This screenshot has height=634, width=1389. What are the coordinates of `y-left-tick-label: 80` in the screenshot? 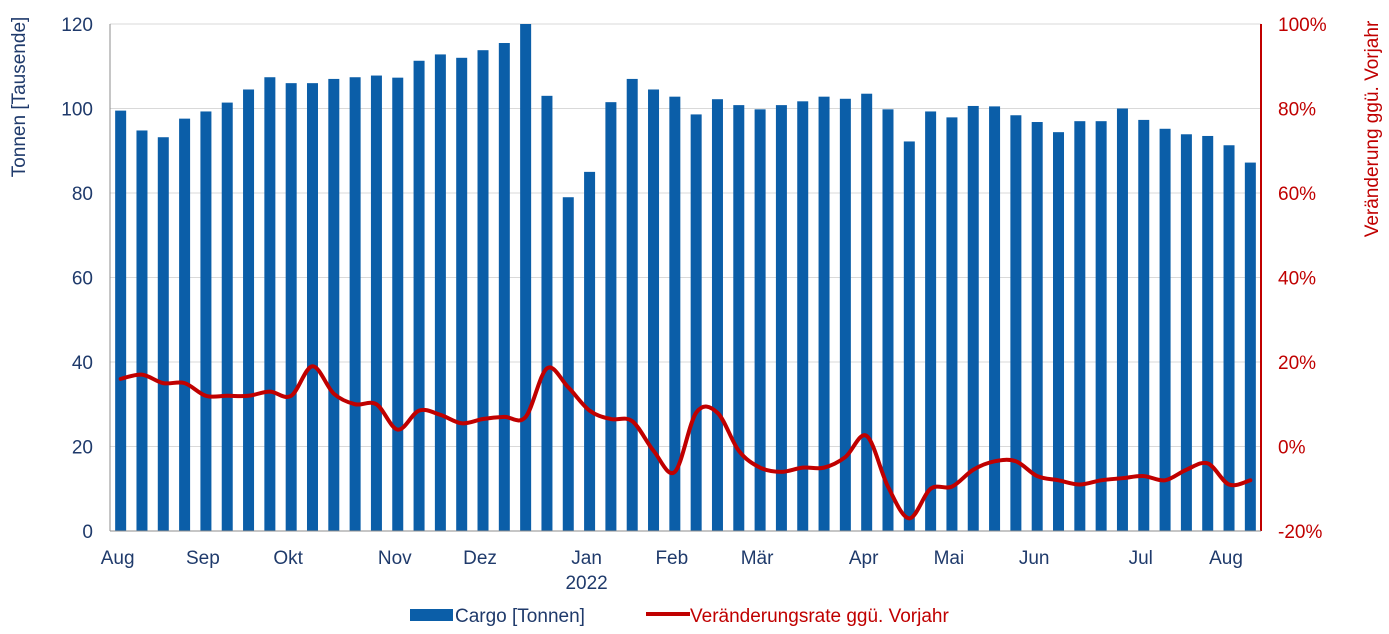 It's located at (82, 194).